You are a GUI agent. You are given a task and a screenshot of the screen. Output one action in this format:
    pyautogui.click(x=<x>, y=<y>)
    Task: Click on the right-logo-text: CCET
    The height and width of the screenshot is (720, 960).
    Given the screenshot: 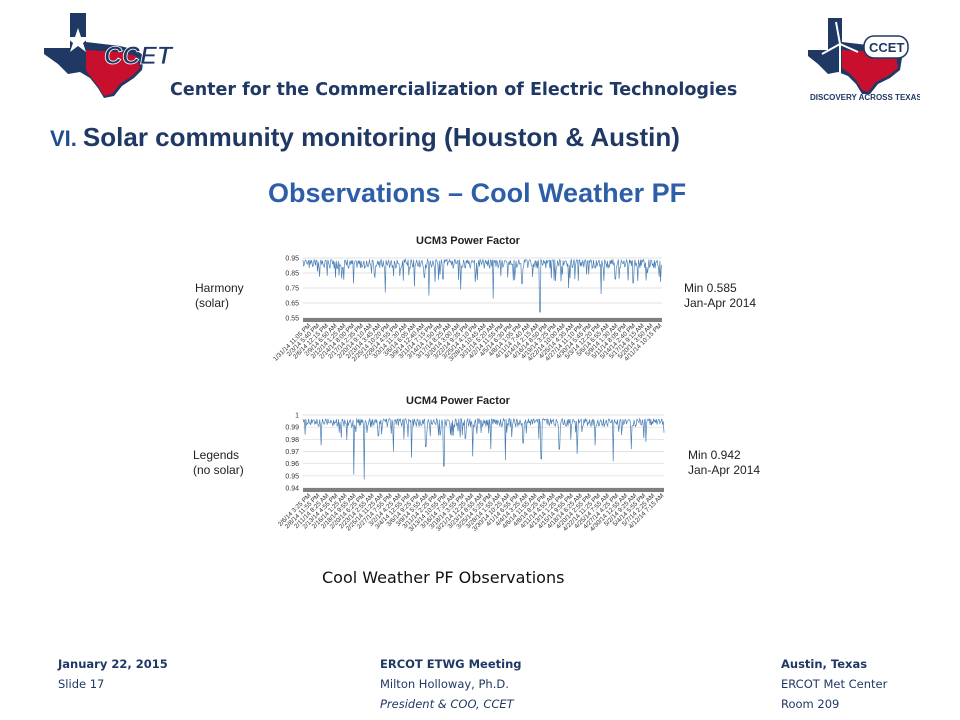 What is the action you would take?
    pyautogui.click(x=886, y=47)
    